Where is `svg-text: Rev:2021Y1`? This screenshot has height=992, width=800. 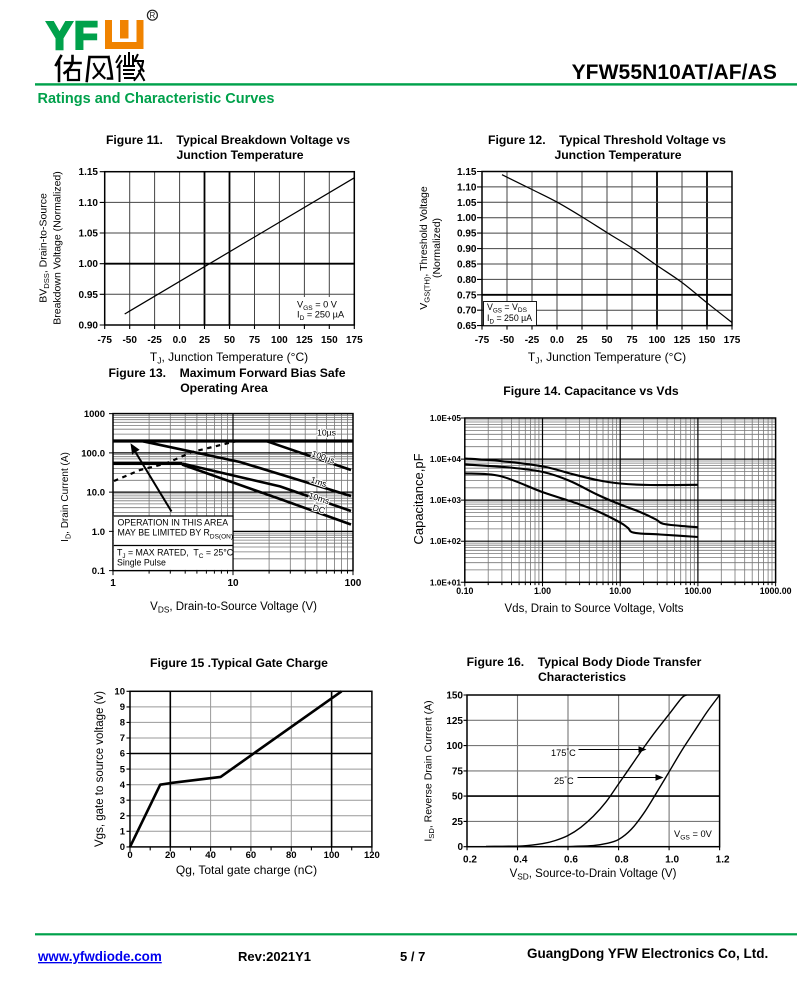
svg-text: Rev:2021Y1 is located at coordinates (274, 956).